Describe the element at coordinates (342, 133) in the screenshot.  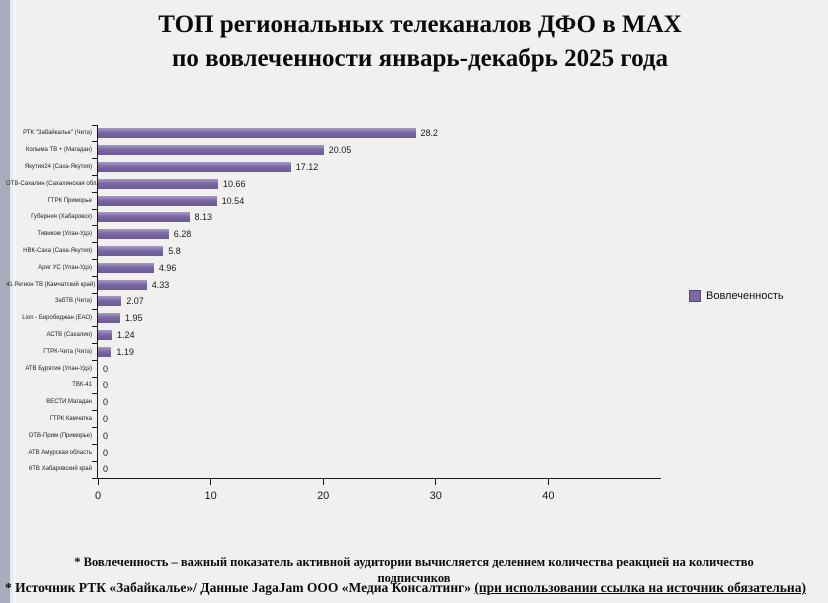
I see `chart-row: РТК "Забайкалье" (Чита) 28.2` at that location.